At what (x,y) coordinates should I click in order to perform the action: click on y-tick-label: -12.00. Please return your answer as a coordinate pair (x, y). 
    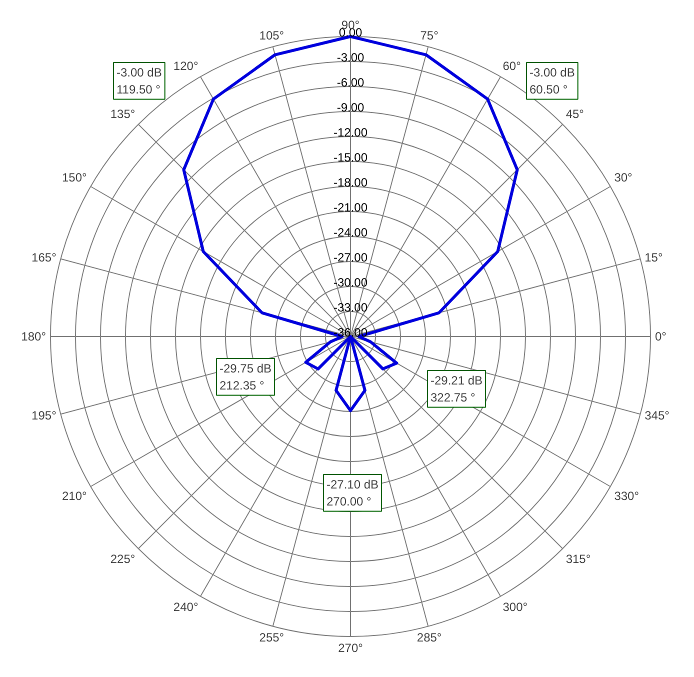
    Looking at the image, I should click on (350, 133).